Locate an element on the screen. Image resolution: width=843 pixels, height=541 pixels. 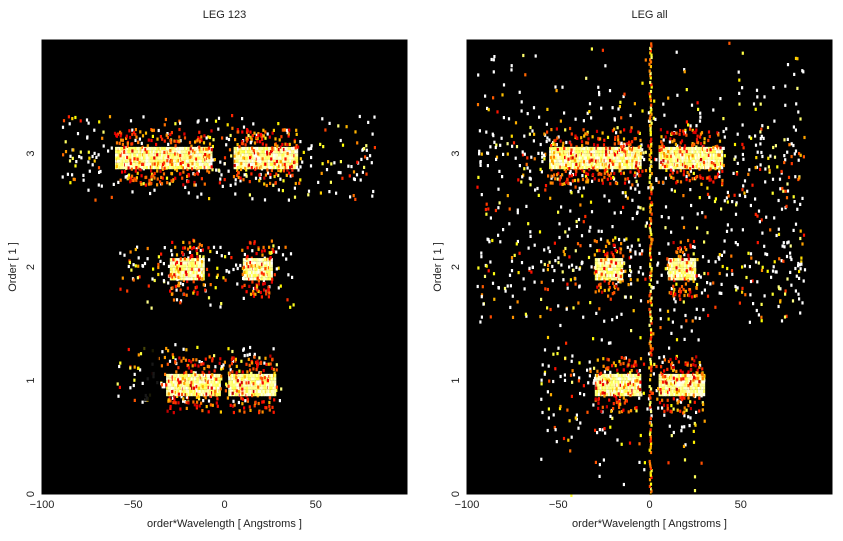
chart-title: LEG all is located at coordinates (649, 15).